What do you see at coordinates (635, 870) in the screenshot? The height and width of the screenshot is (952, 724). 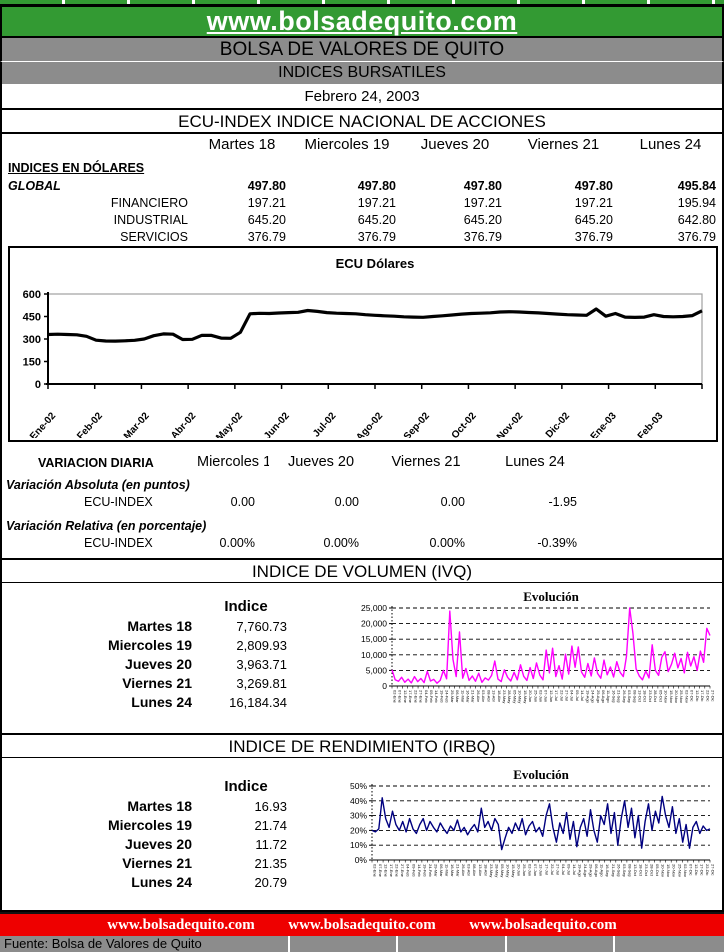 I see `svg-text: 13-Oct` at bounding box center [635, 870].